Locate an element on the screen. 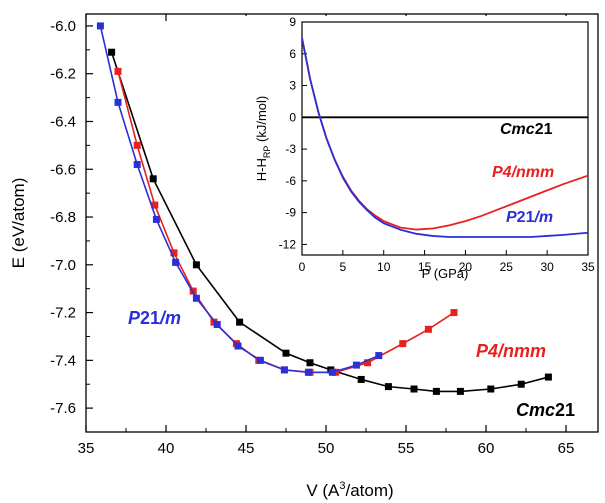 This screenshot has height=503, width=605. series-label-P21/m: P21/m is located at coordinates (154, 318).